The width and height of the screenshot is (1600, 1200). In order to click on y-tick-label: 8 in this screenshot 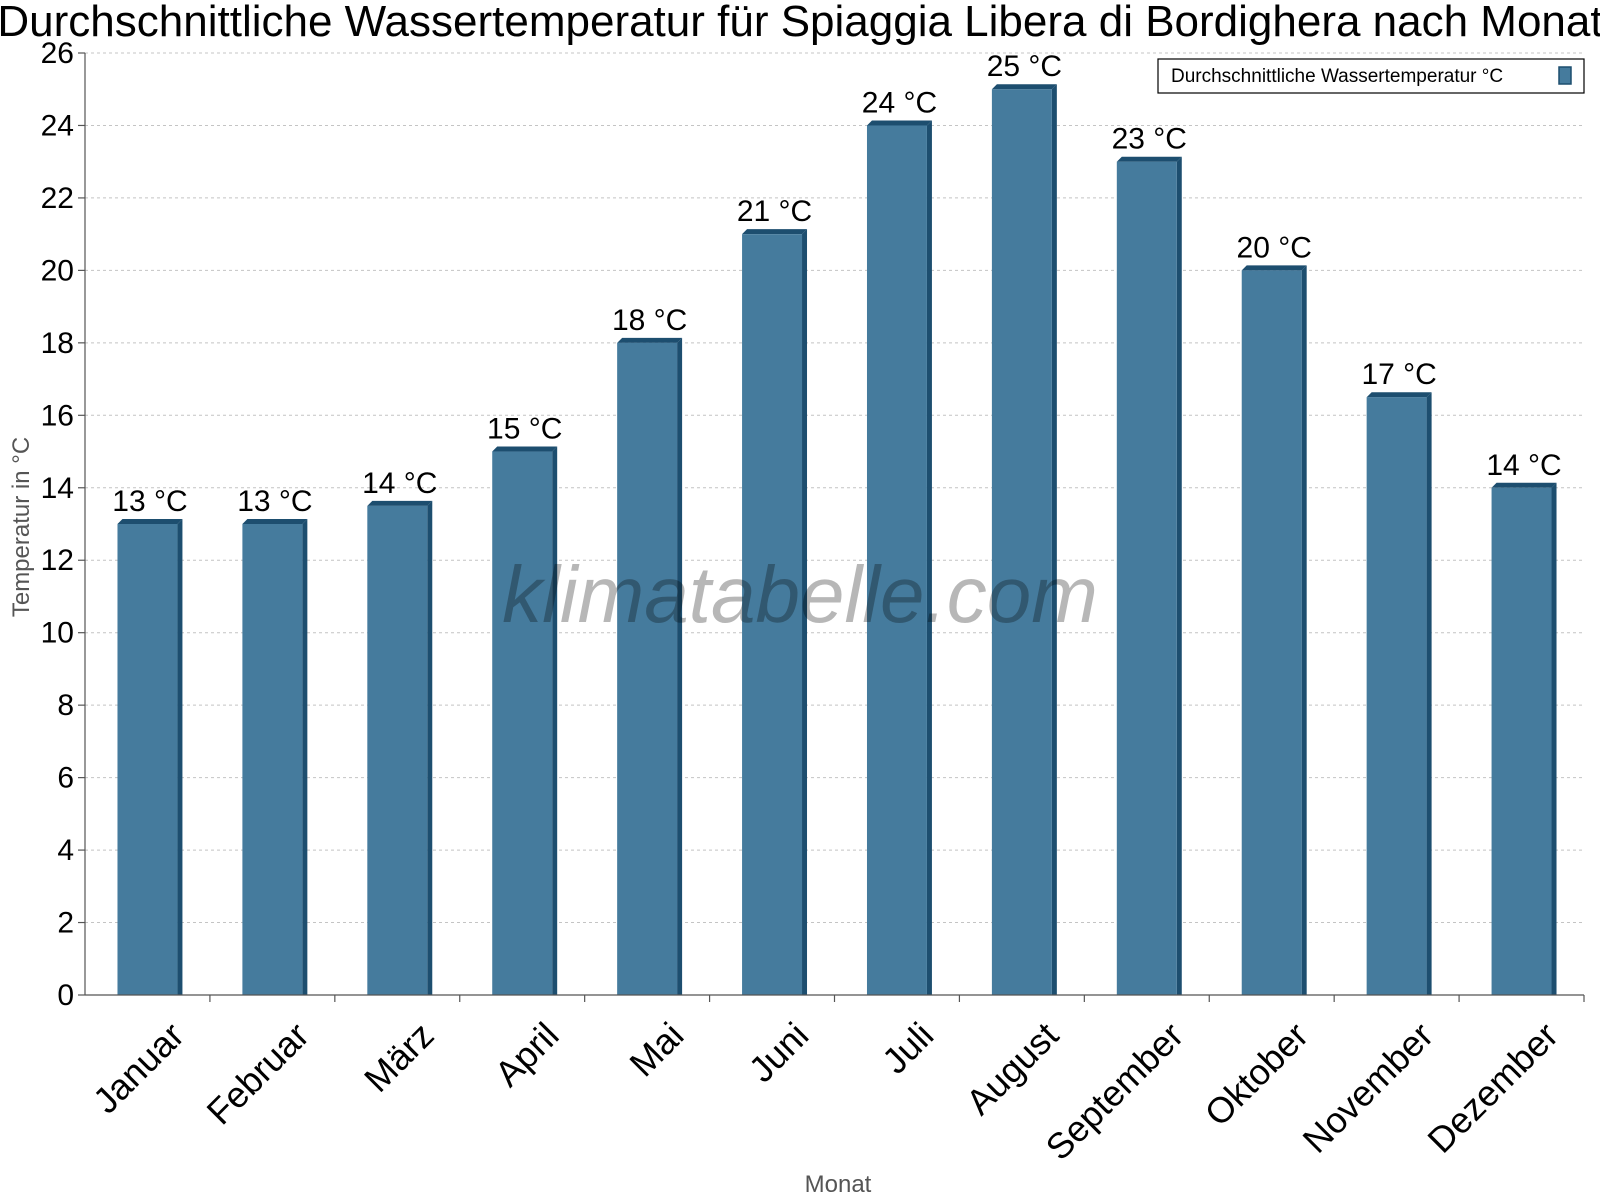, I will do `click(65, 705)`.